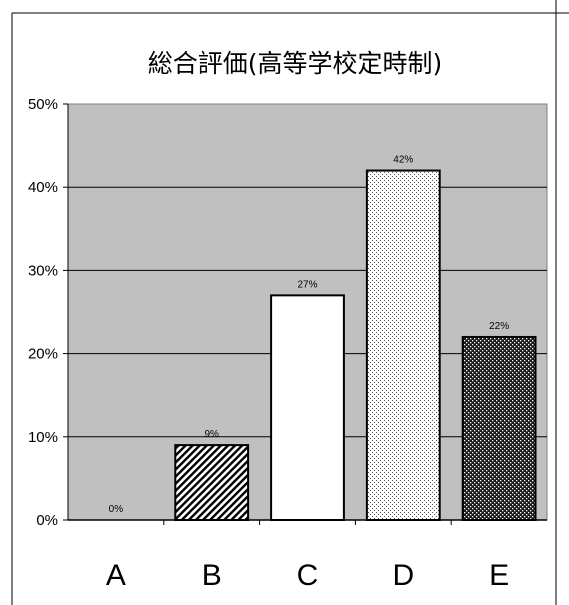 Image resolution: width=569 pixels, height=605 pixels. I want to click on data-label-a: 0%, so click(116, 509).